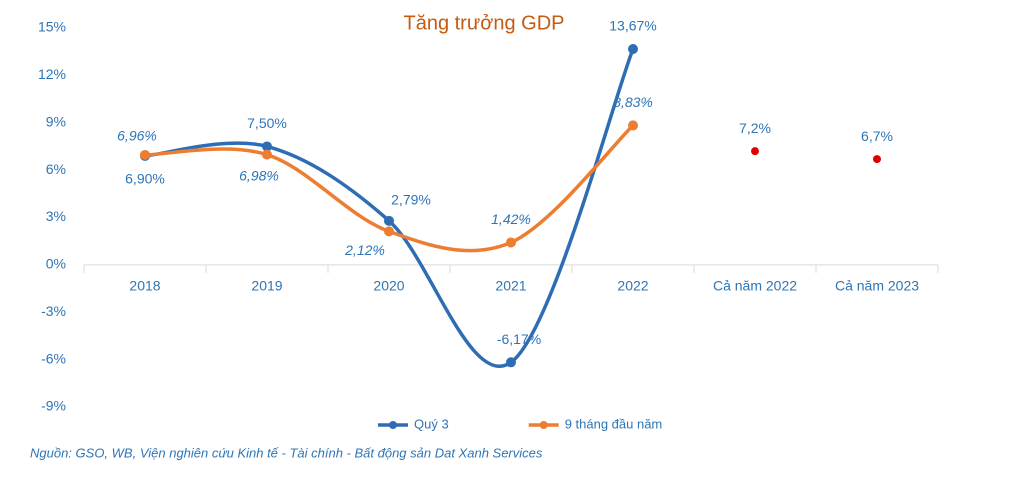  I want to click on data-label: 7,50%, so click(267, 123).